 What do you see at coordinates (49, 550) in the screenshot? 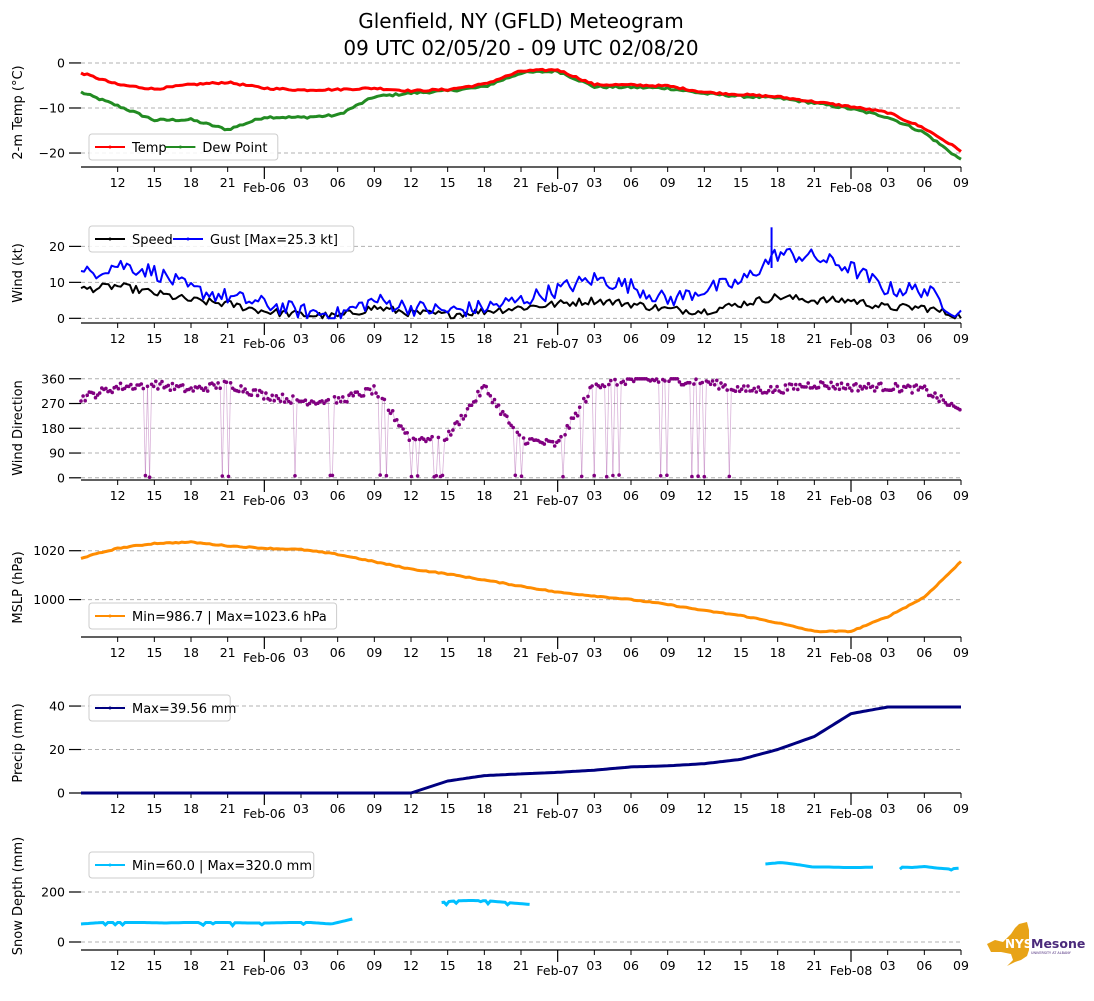
I see `y-tick-label: 1020` at bounding box center [49, 550].